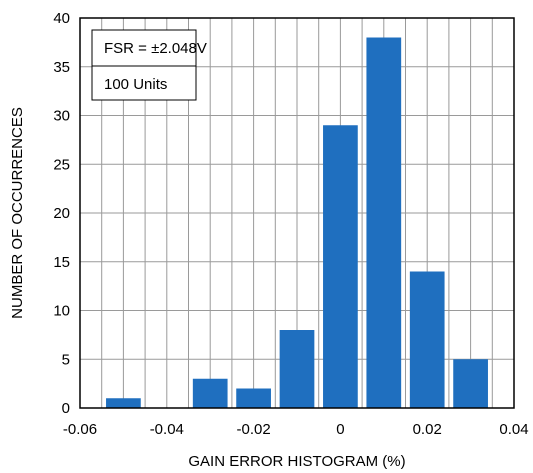 This screenshot has height=473, width=533. Describe the element at coordinates (167, 429) in the screenshot. I see `x-tick-label: -0.04` at that location.